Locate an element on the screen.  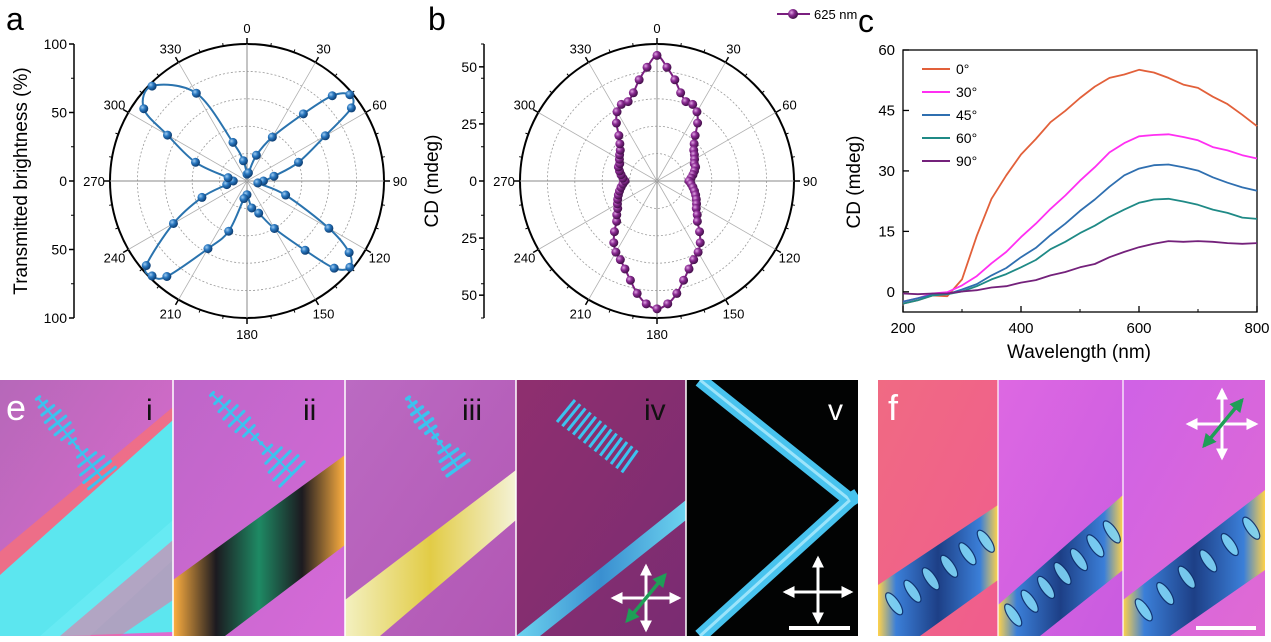
polar-angle-label: 210 is located at coordinates (581, 314).